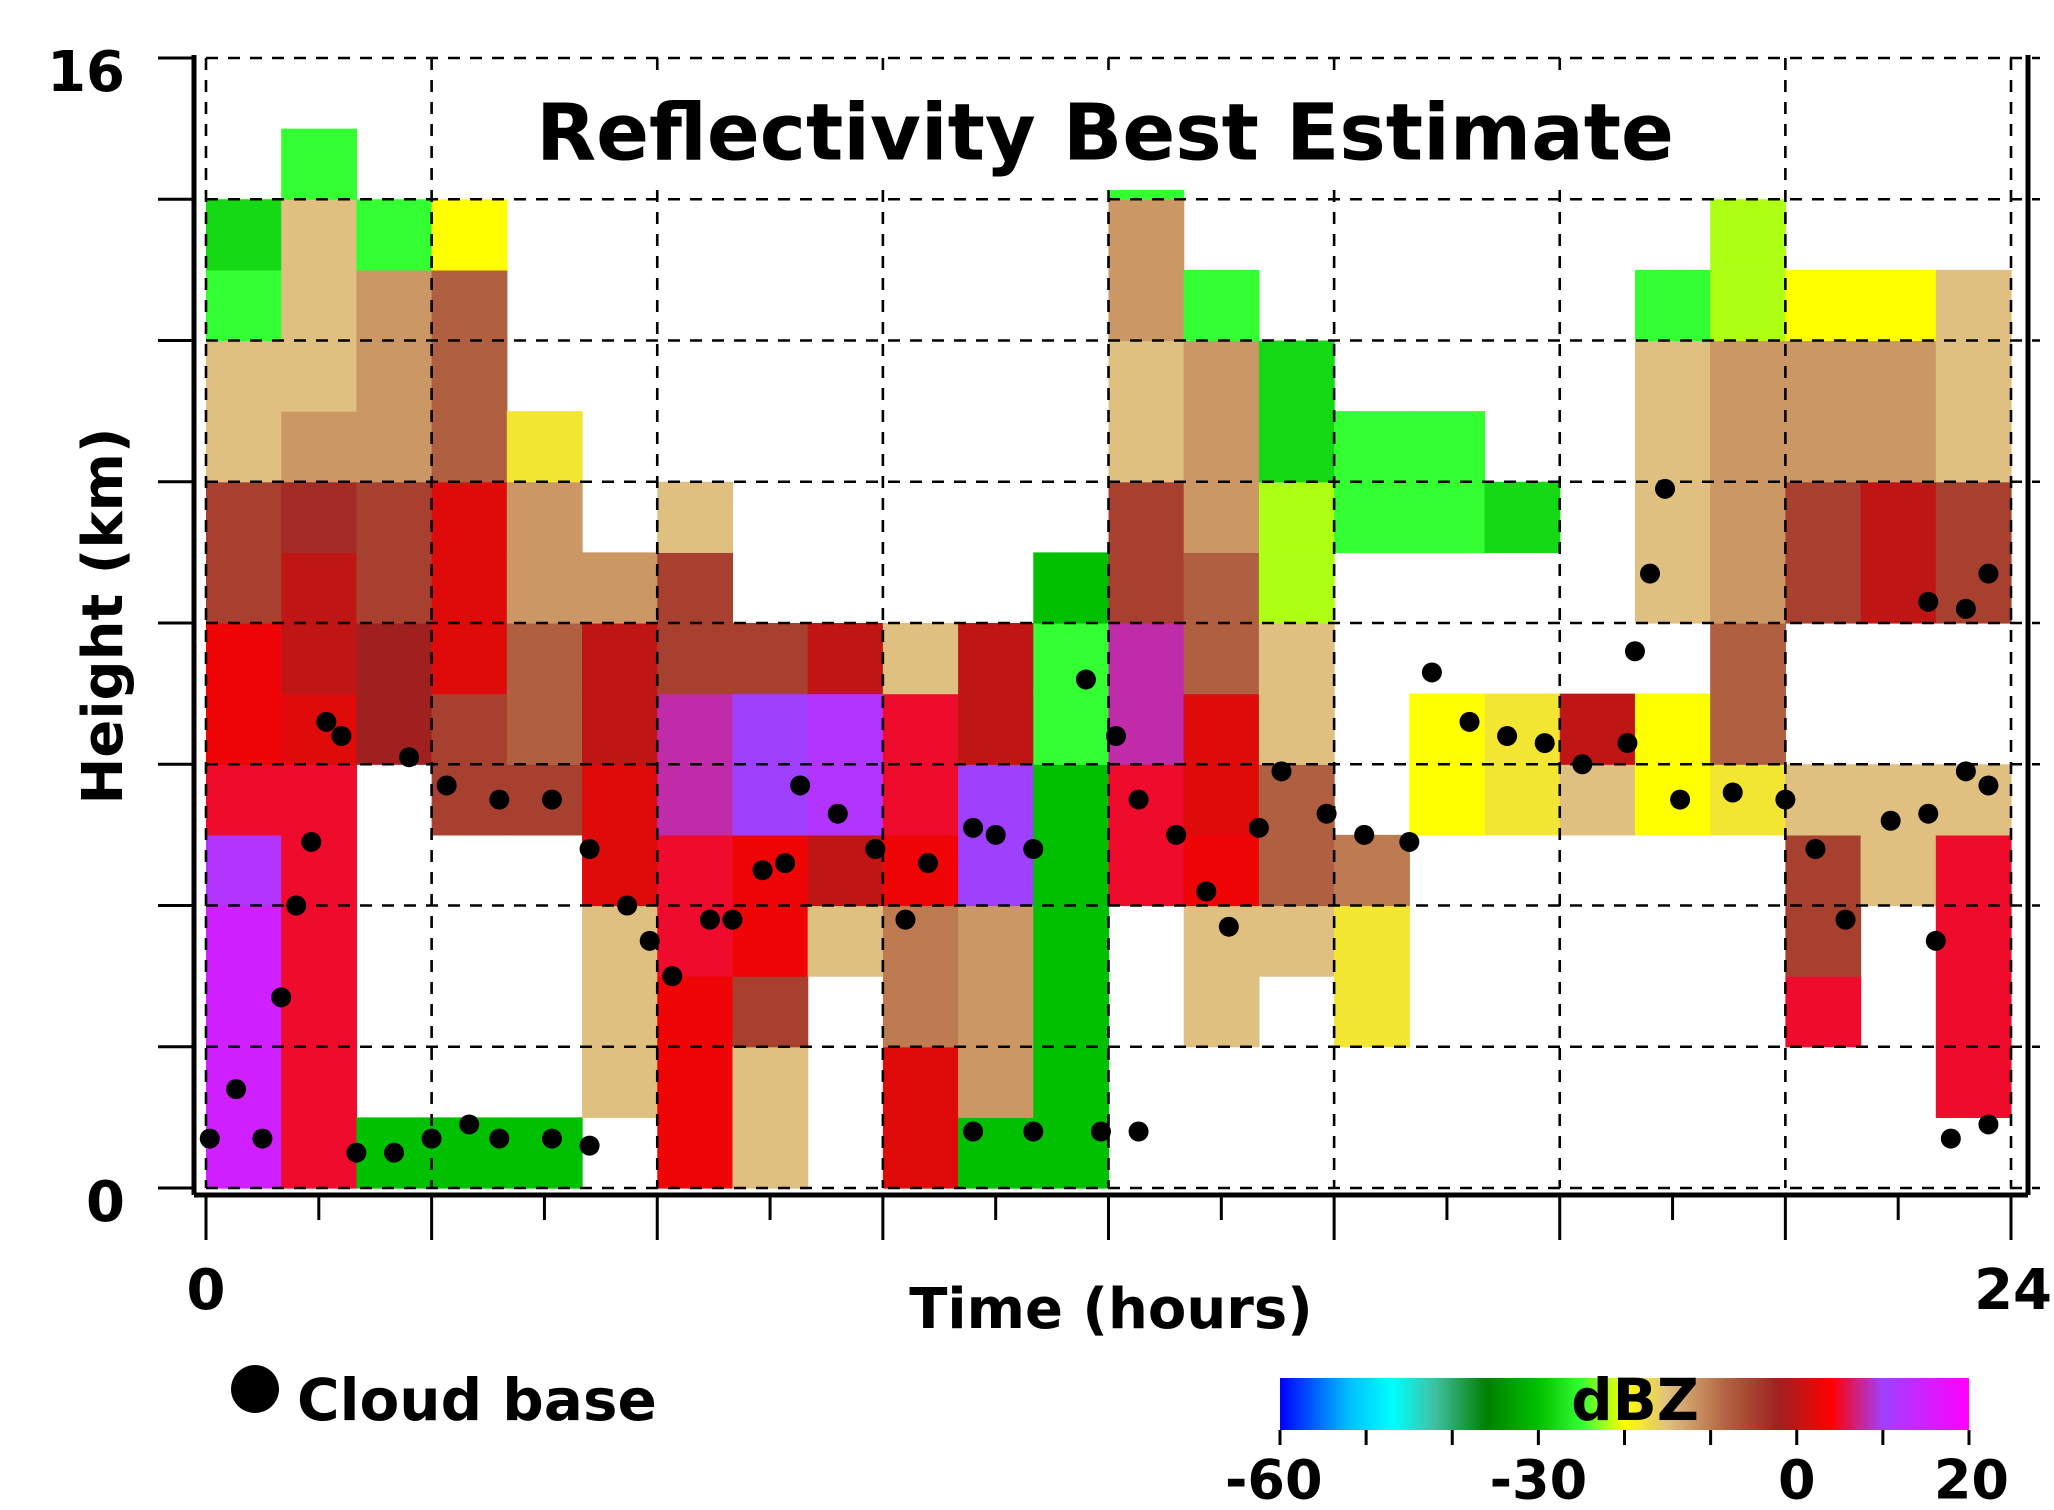 This screenshot has width=2054, height=1510. Describe the element at coordinates (1111, 1309) in the screenshot. I see `x-axis-label: Time (hours)` at that location.